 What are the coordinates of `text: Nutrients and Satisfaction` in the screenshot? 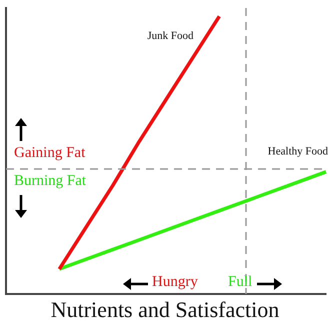 It's located at (165, 310).